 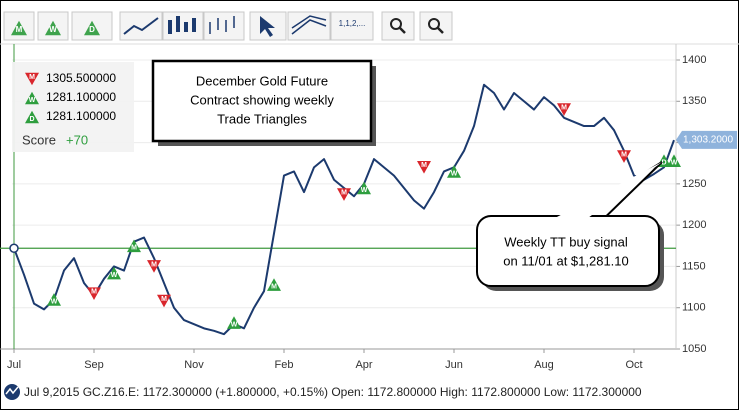 What do you see at coordinates (14, 248) in the screenshot?
I see `cursor-point` at bounding box center [14, 248].